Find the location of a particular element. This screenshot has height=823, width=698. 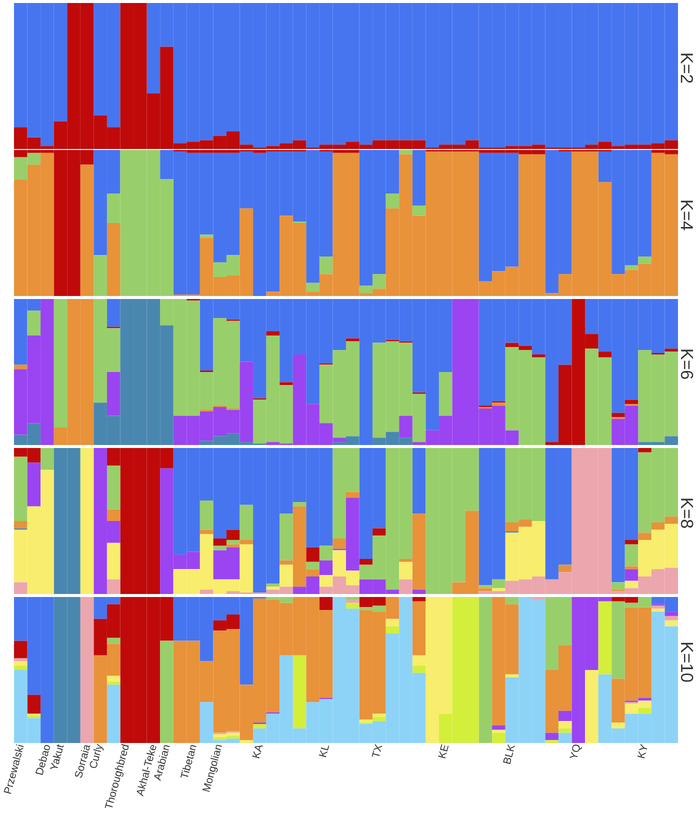

x-tick-label: Arabian is located at coordinates (162, 763).